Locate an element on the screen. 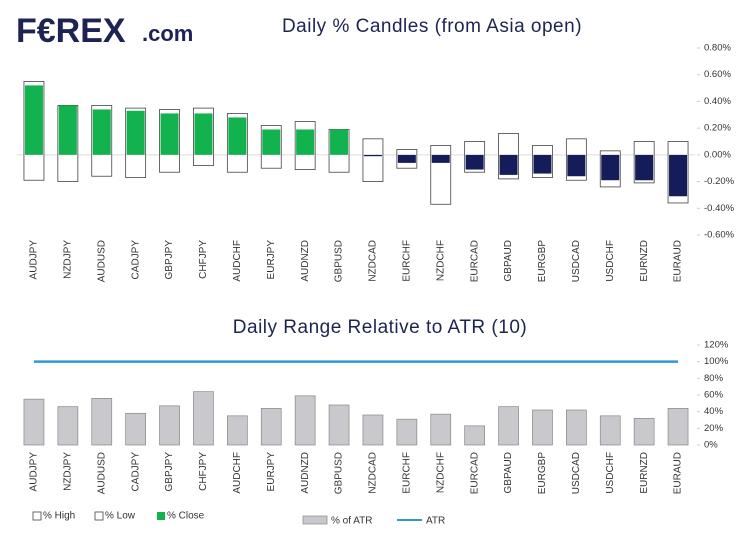  y-tick-label: 120% is located at coordinates (716, 345).